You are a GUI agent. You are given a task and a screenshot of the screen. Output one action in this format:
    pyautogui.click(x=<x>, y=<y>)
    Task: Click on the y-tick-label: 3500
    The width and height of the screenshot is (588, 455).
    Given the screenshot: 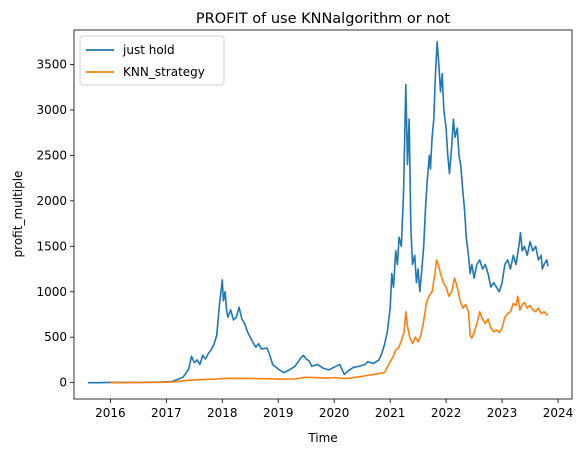 What is the action you would take?
    pyautogui.click(x=51, y=65)
    